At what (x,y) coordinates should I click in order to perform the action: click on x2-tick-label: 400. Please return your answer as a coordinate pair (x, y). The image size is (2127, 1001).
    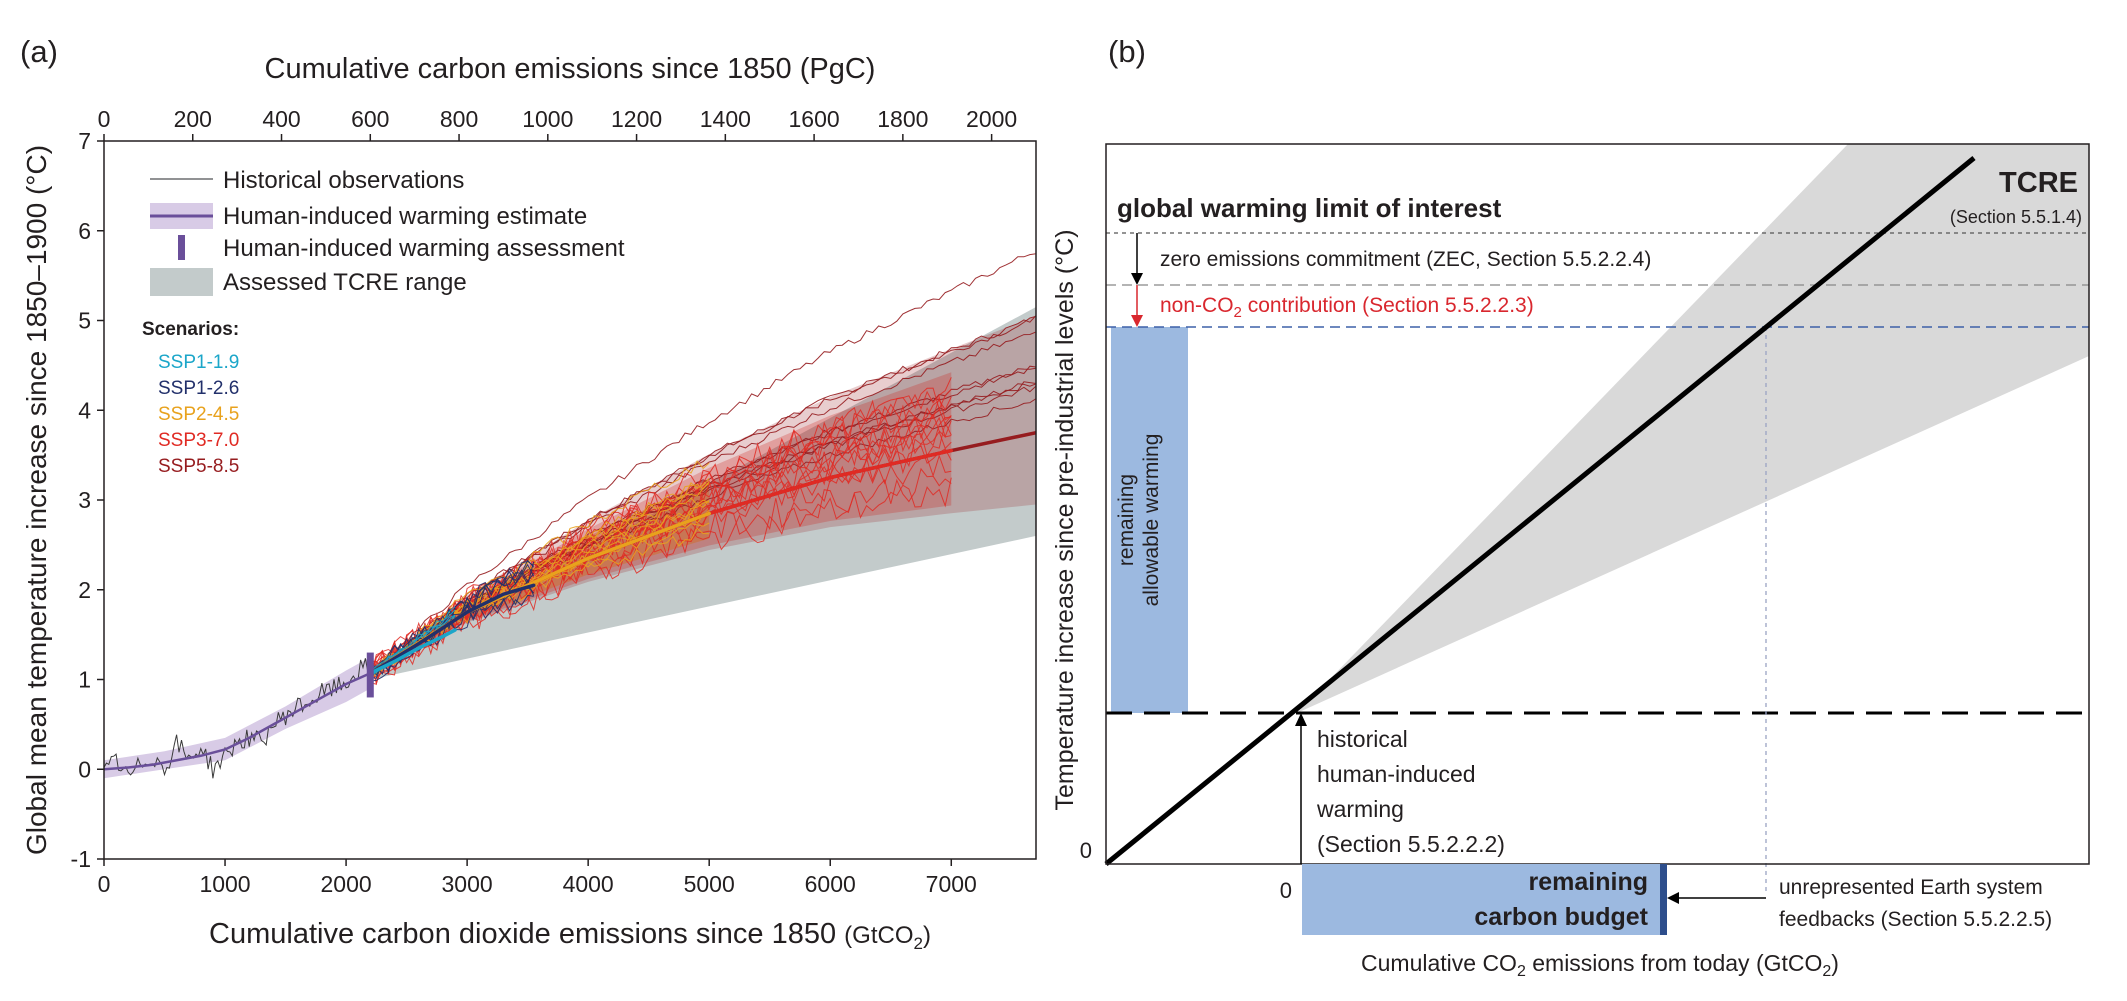
    Looking at the image, I should click on (281, 119).